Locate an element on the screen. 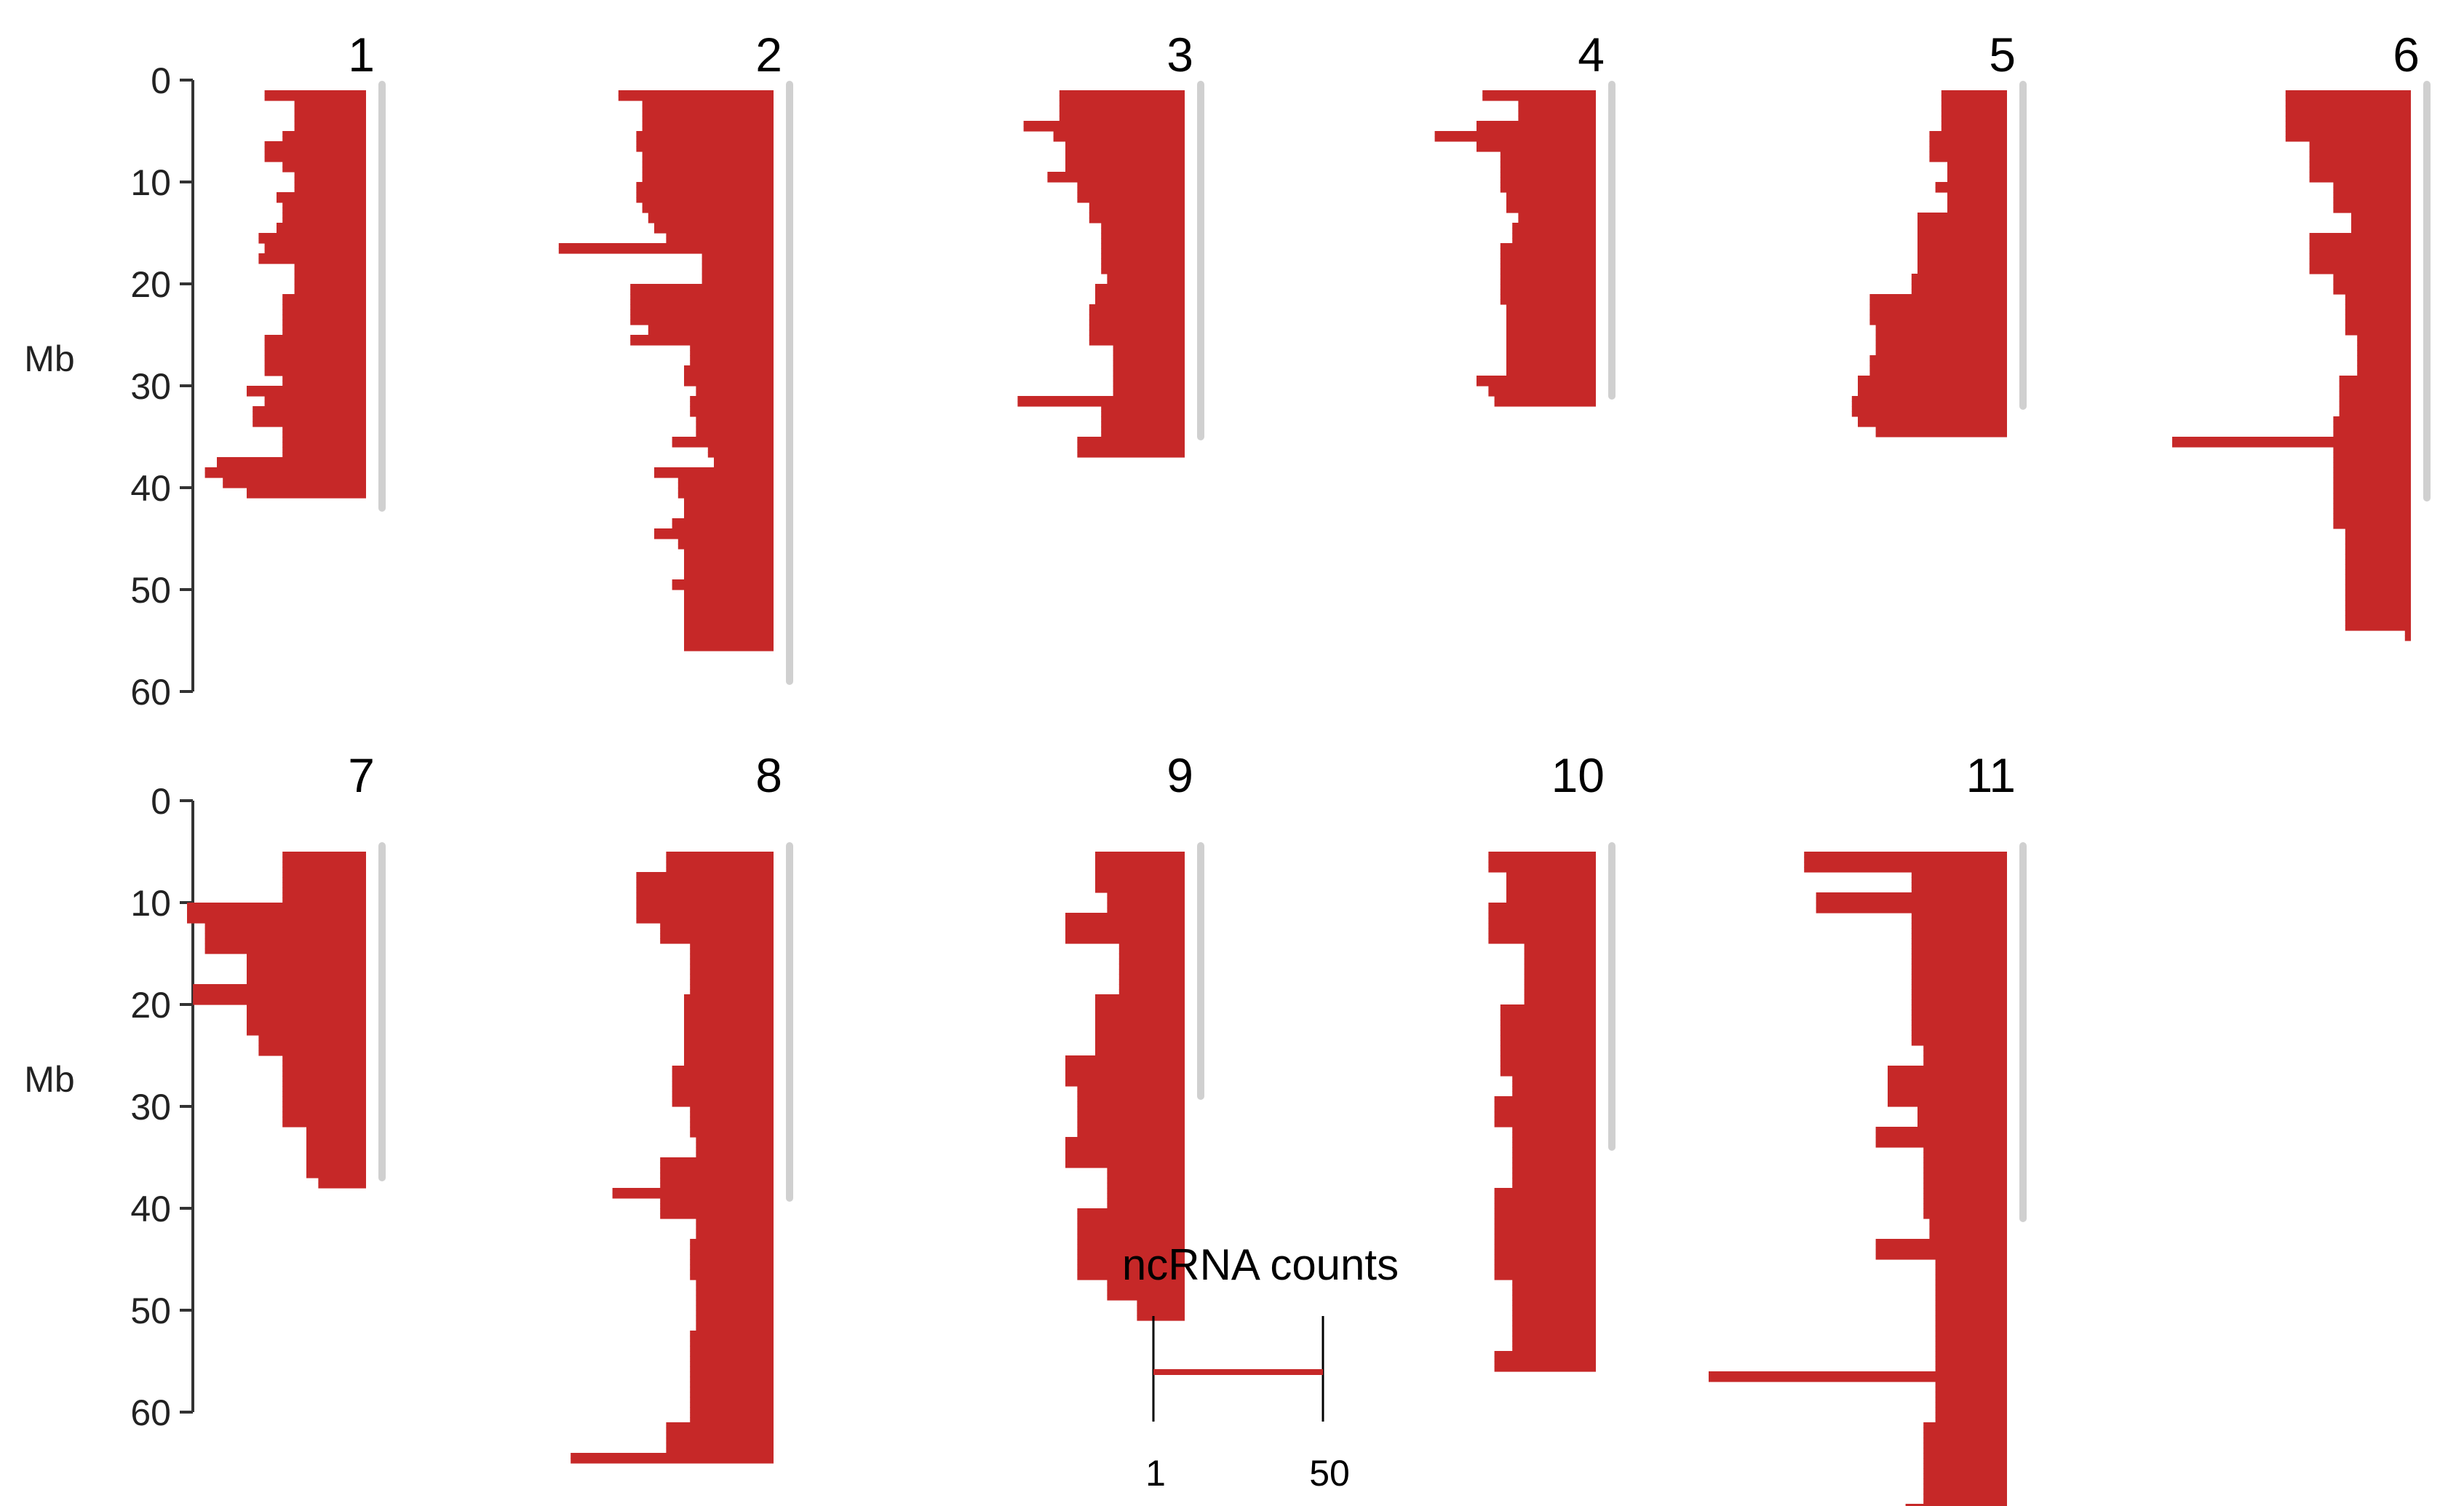 The image size is (2464, 1506). chromosome-4: 4 is located at coordinates (1524, 217).